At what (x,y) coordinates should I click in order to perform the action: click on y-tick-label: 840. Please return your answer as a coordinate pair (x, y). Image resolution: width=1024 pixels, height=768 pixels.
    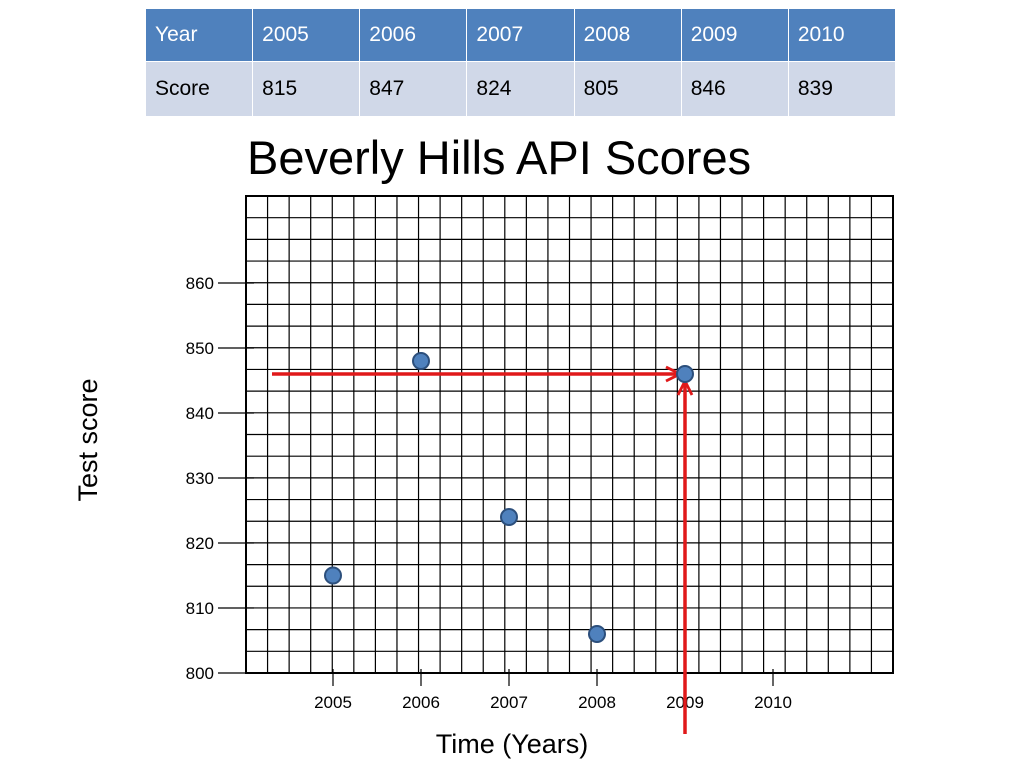
    Looking at the image, I should click on (200, 413).